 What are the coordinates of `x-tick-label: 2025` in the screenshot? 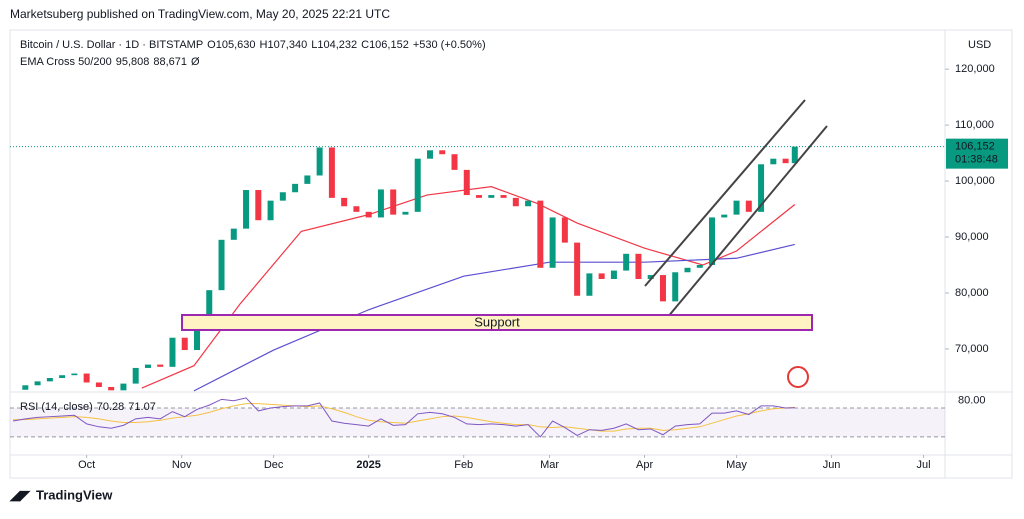 It's located at (368, 465).